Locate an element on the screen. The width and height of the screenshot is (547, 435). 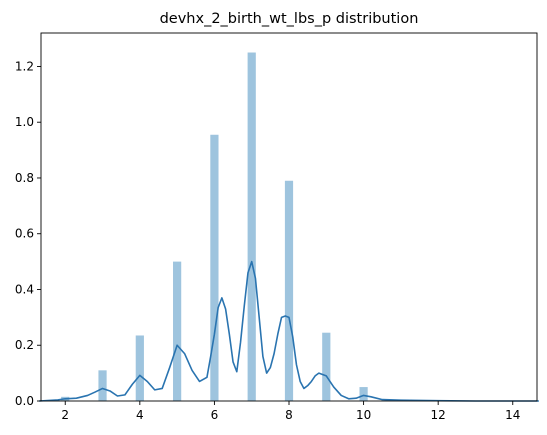
y-tick-label: 0.2 is located at coordinates (24, 345).